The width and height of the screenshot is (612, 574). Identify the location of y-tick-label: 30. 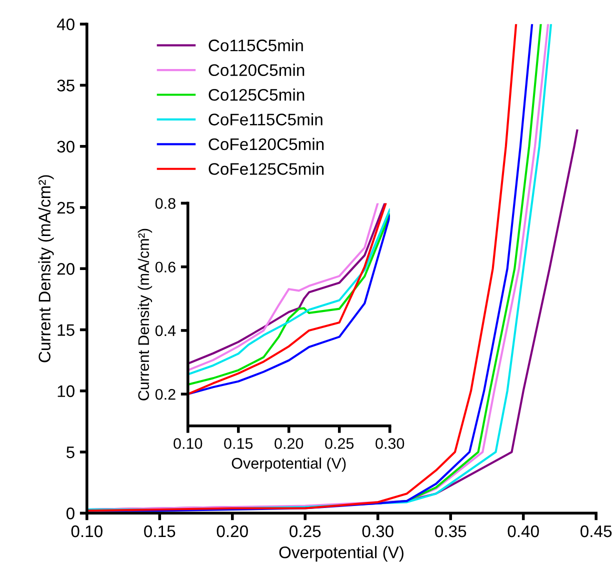
(65, 146).